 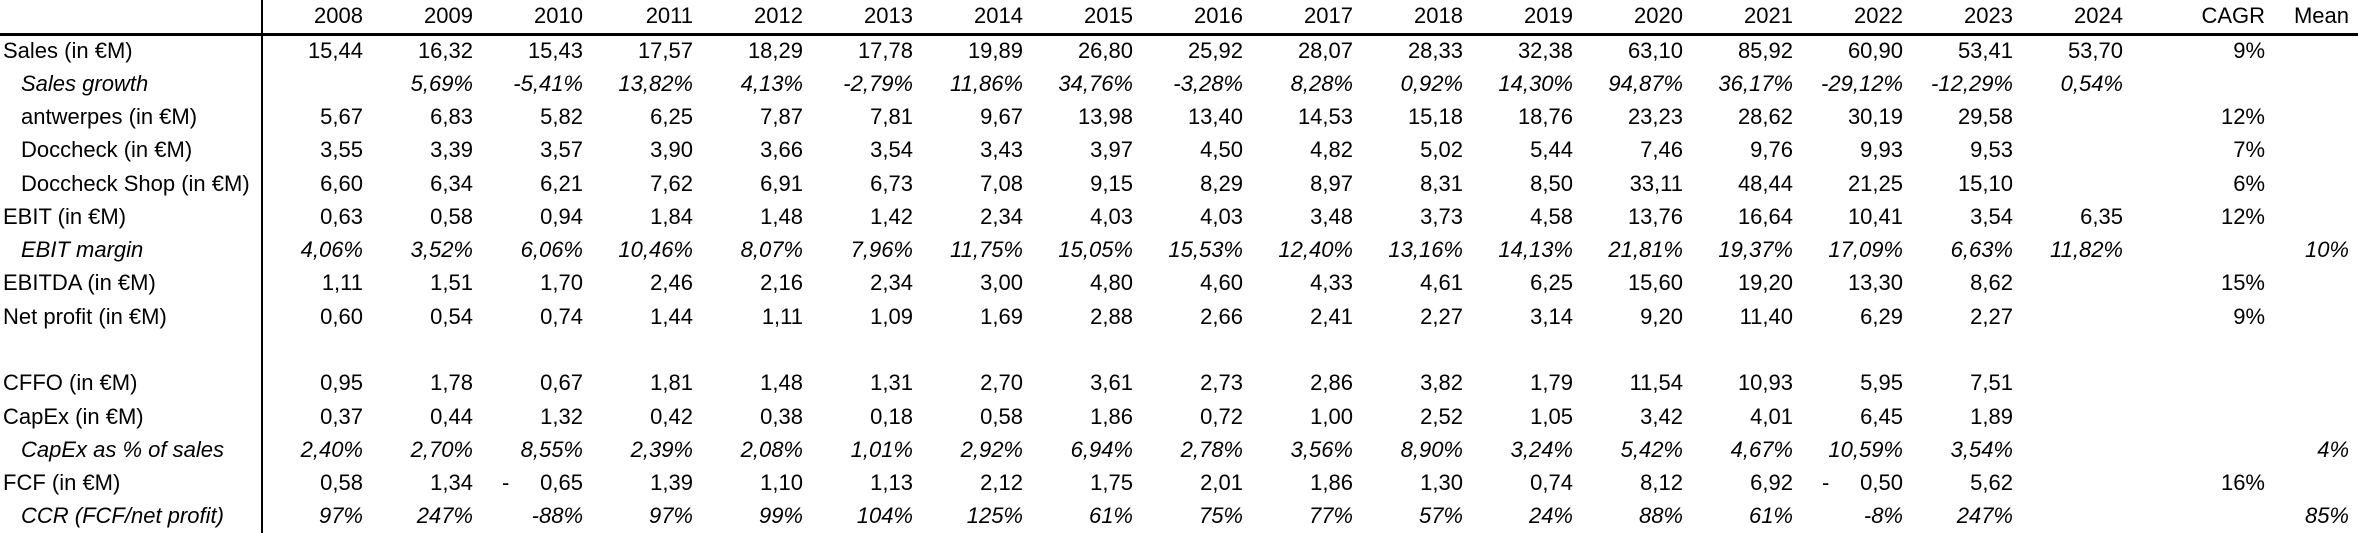 What do you see at coordinates (537, 349) in the screenshot?
I see `cell-blank-2010` at bounding box center [537, 349].